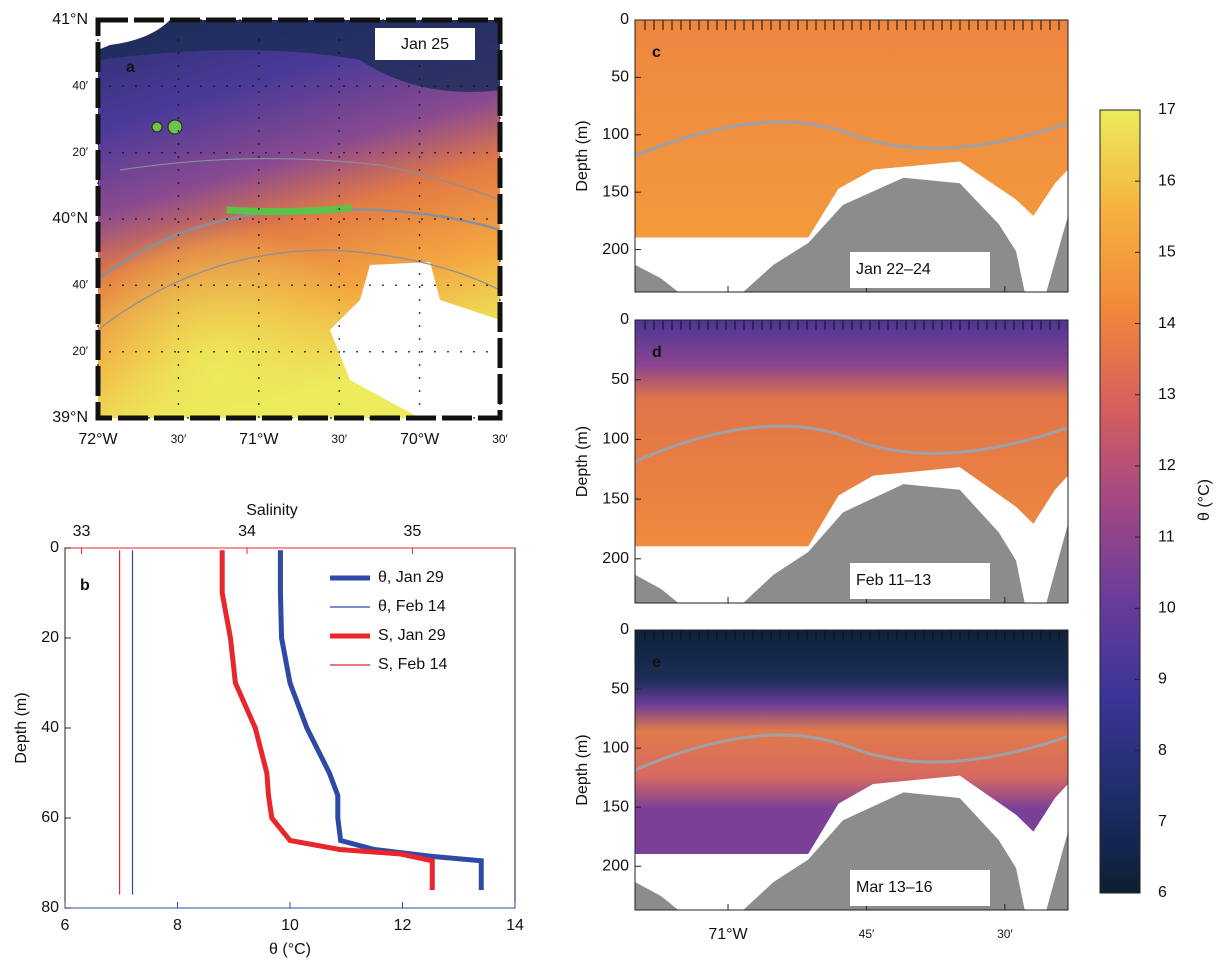 The image size is (1217, 969). Describe the element at coordinates (851, 156) in the screenshot. I see `plot-frame` at that location.